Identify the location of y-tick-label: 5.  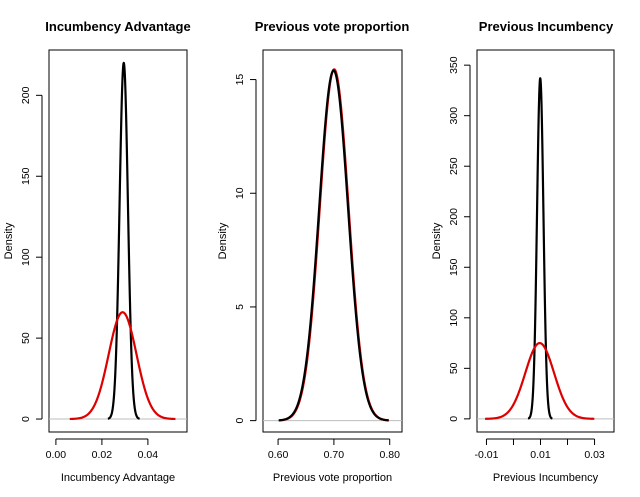
(240, 307).